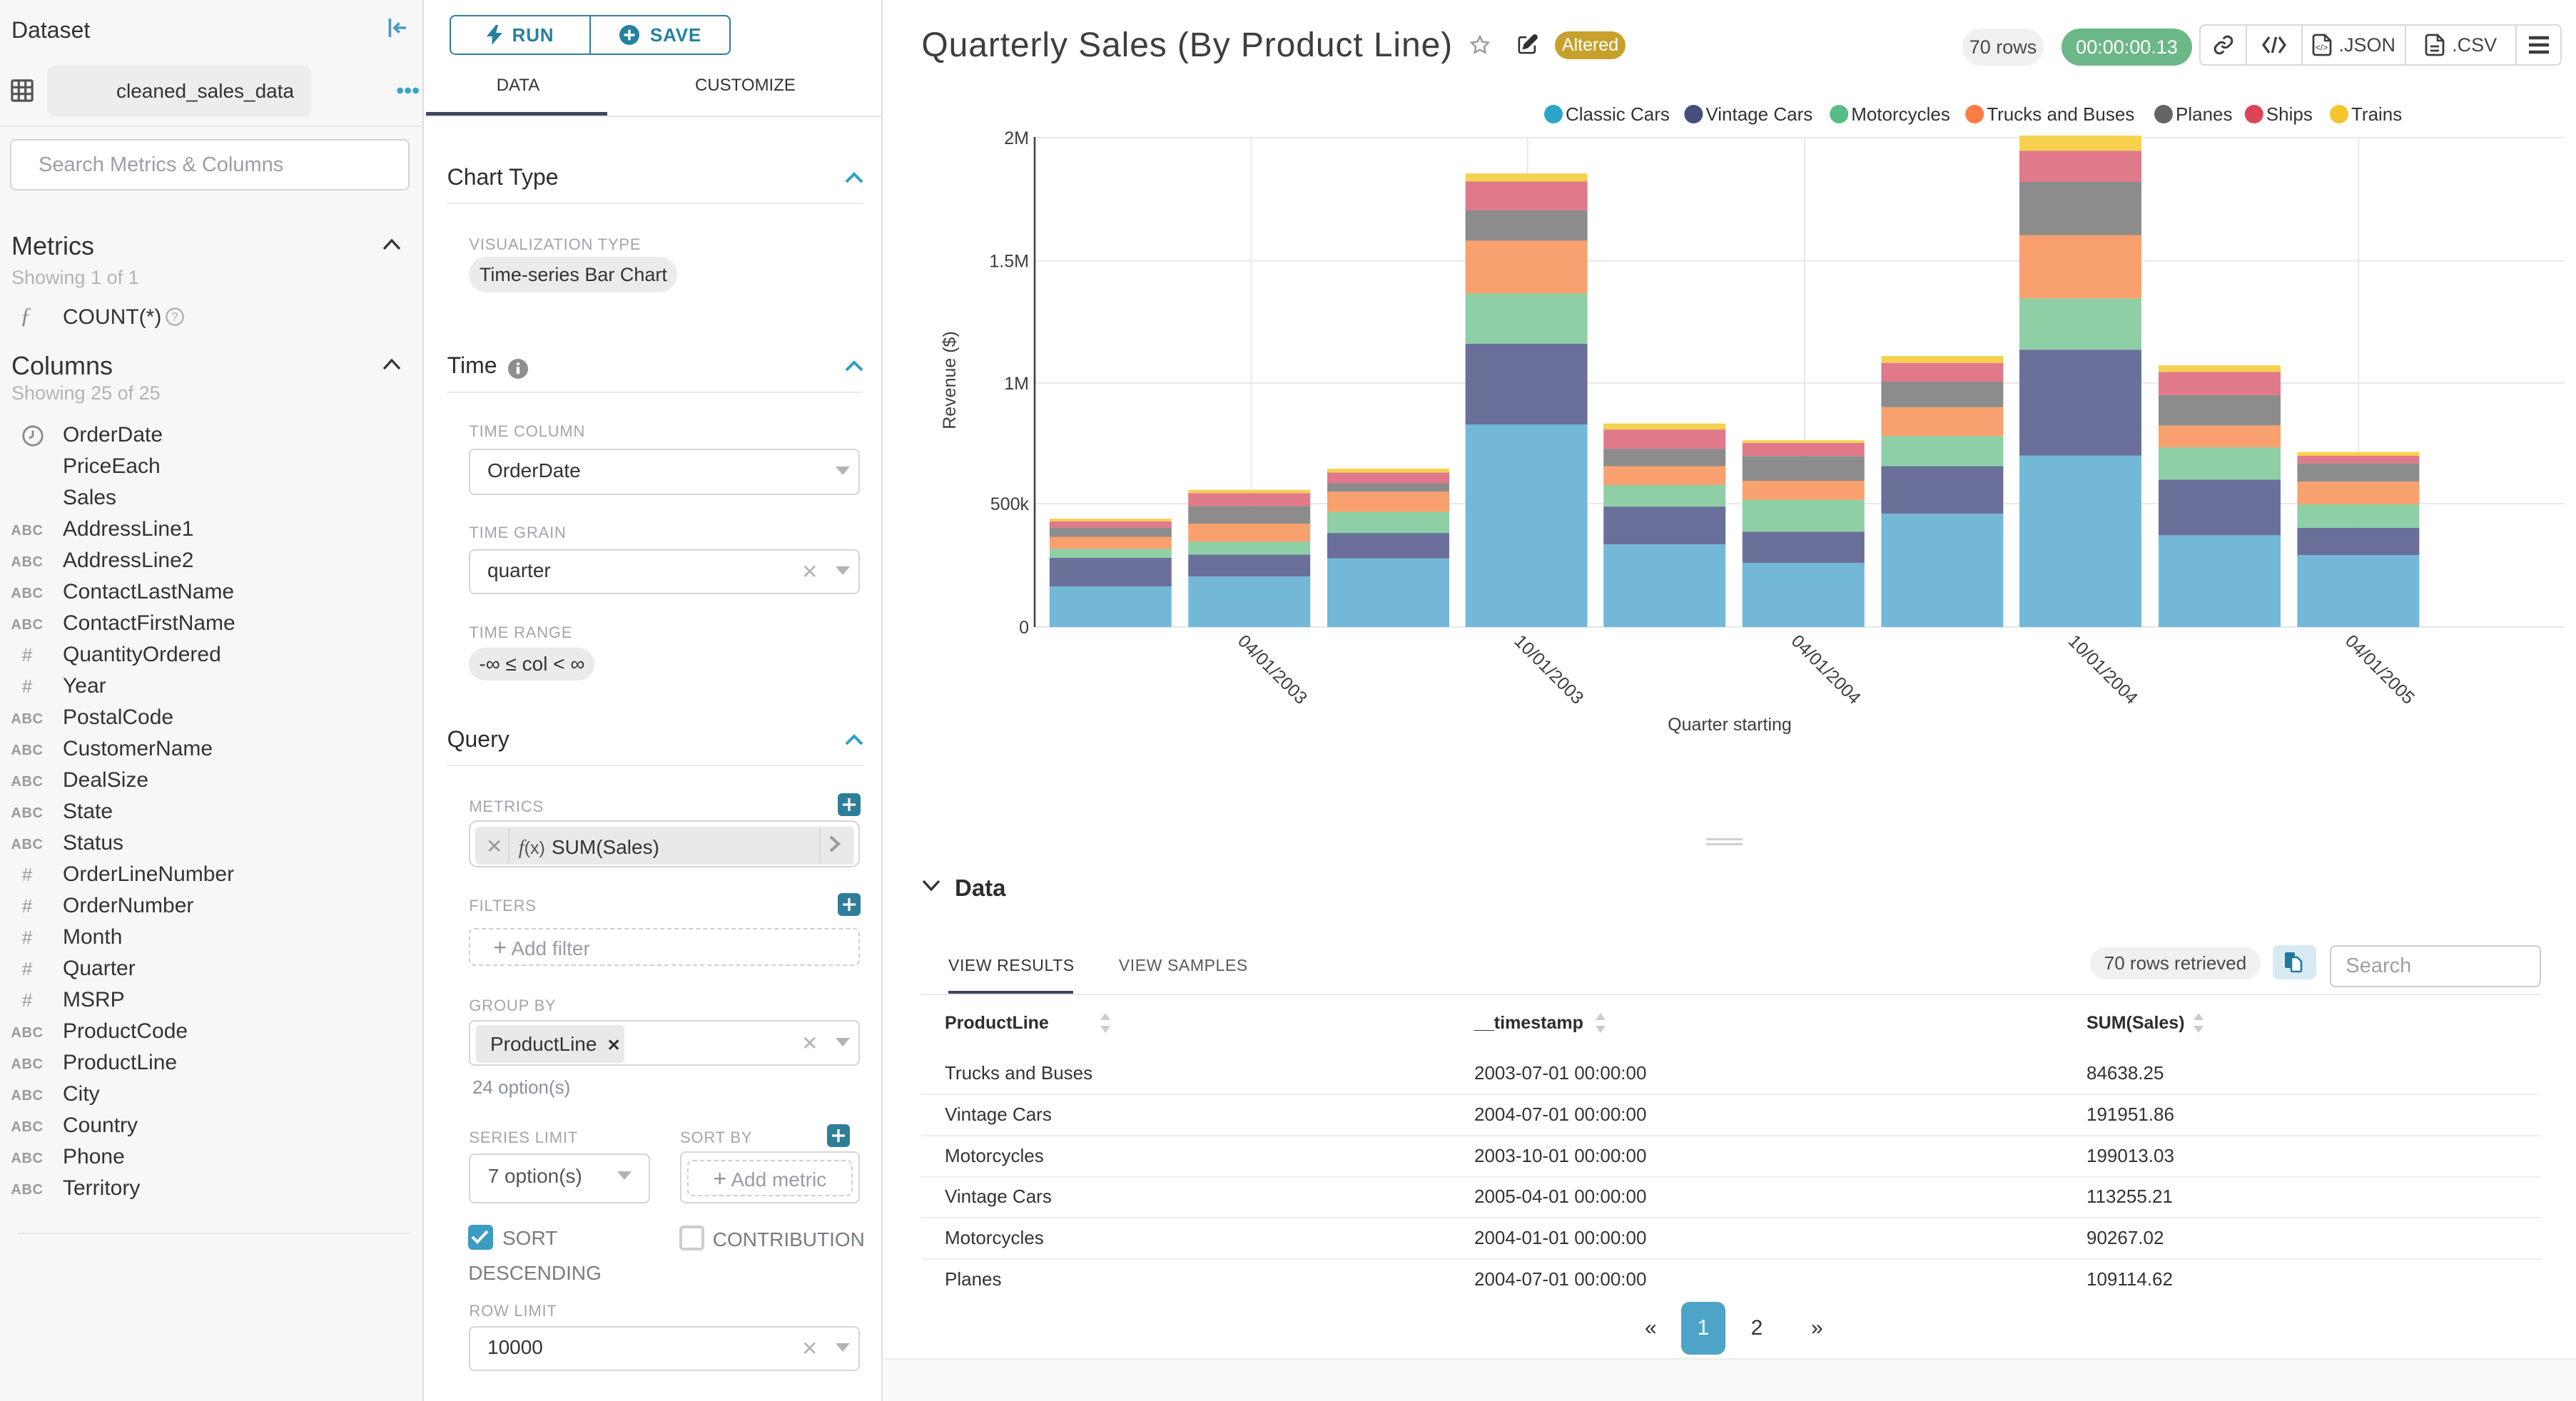  Describe the element at coordinates (2289, 114) in the screenshot. I see `svg-text: Ships` at that location.